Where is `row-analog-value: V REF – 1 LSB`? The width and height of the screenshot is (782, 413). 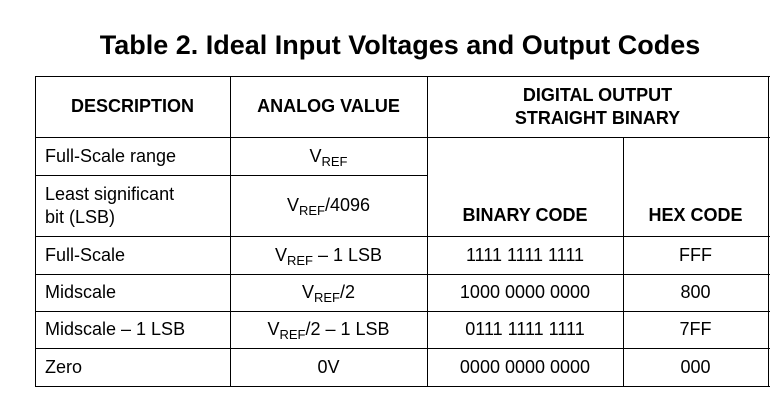
row-analog-value: V REF – 1 LSB is located at coordinates (328, 255).